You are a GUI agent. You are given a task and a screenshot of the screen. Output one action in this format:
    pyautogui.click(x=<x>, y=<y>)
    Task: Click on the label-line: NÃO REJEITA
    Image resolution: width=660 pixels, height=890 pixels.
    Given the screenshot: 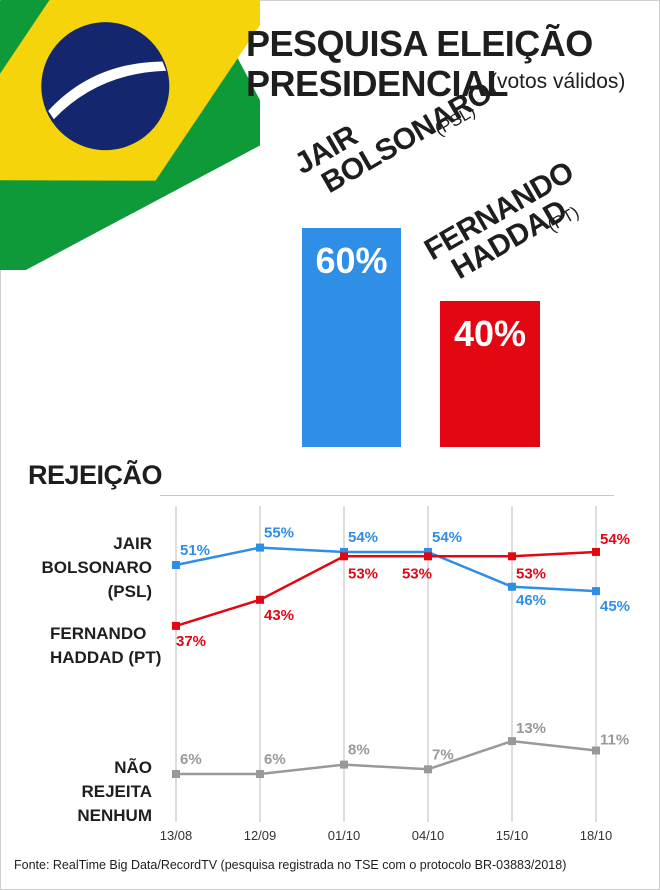 What is the action you would take?
    pyautogui.click(x=116, y=779)
    